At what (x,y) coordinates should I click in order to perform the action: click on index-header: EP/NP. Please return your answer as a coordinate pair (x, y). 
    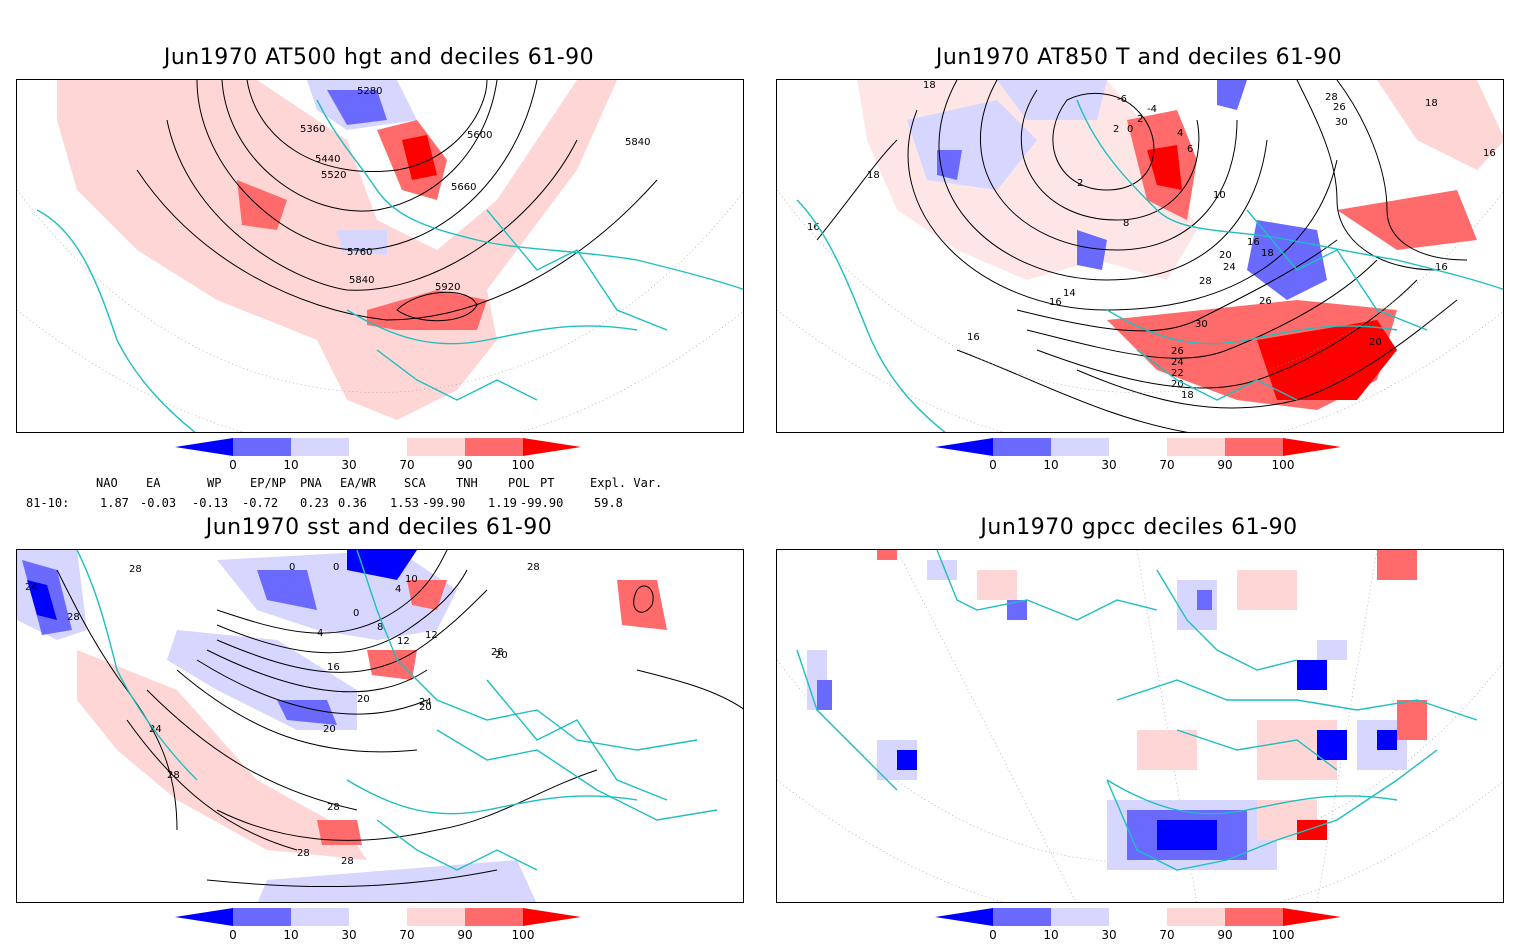
    Looking at the image, I should click on (268, 483).